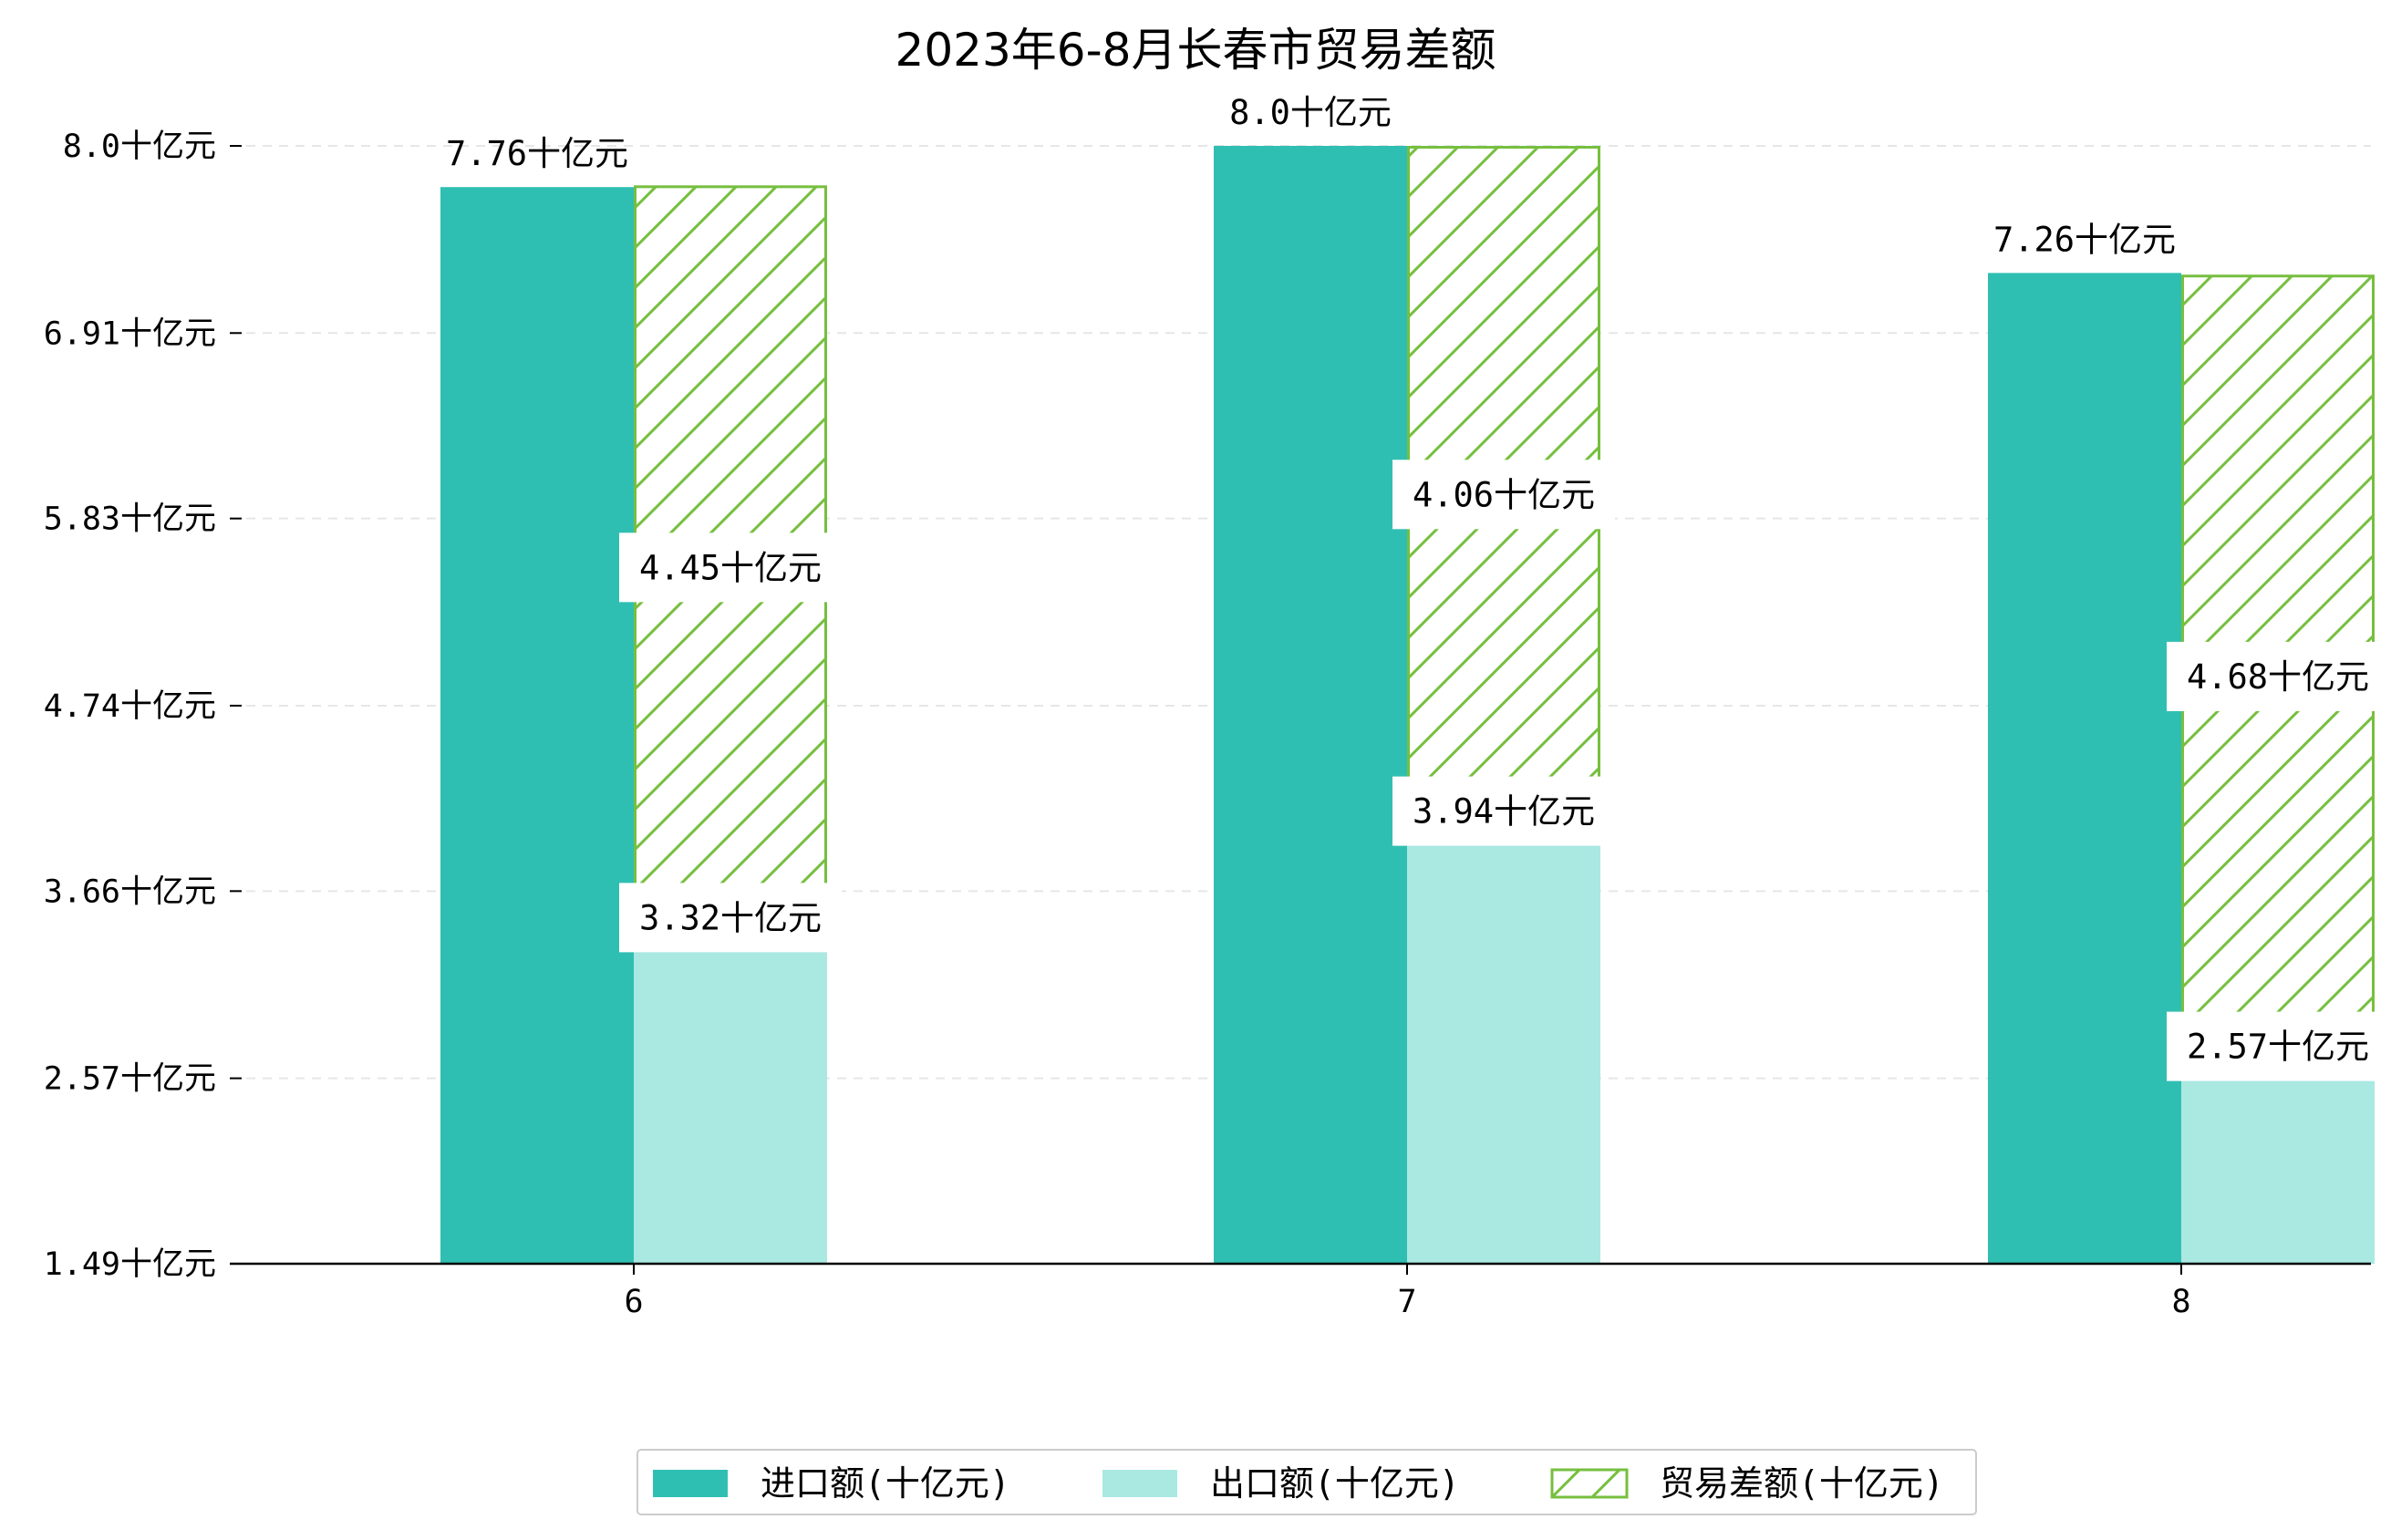  I want to click on legend-label: 出口额(十亿元), so click(1335, 1483).